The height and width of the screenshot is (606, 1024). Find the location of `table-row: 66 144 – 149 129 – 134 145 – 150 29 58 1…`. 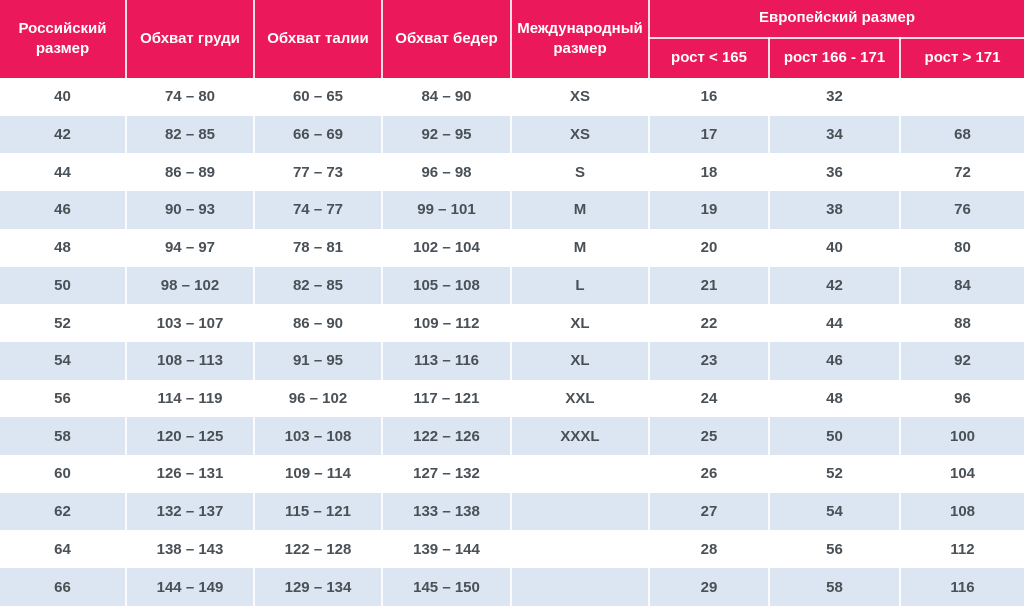

table-row: 66 144 – 149 129 – 134 145 – 150 29 58 1… is located at coordinates (512, 587).